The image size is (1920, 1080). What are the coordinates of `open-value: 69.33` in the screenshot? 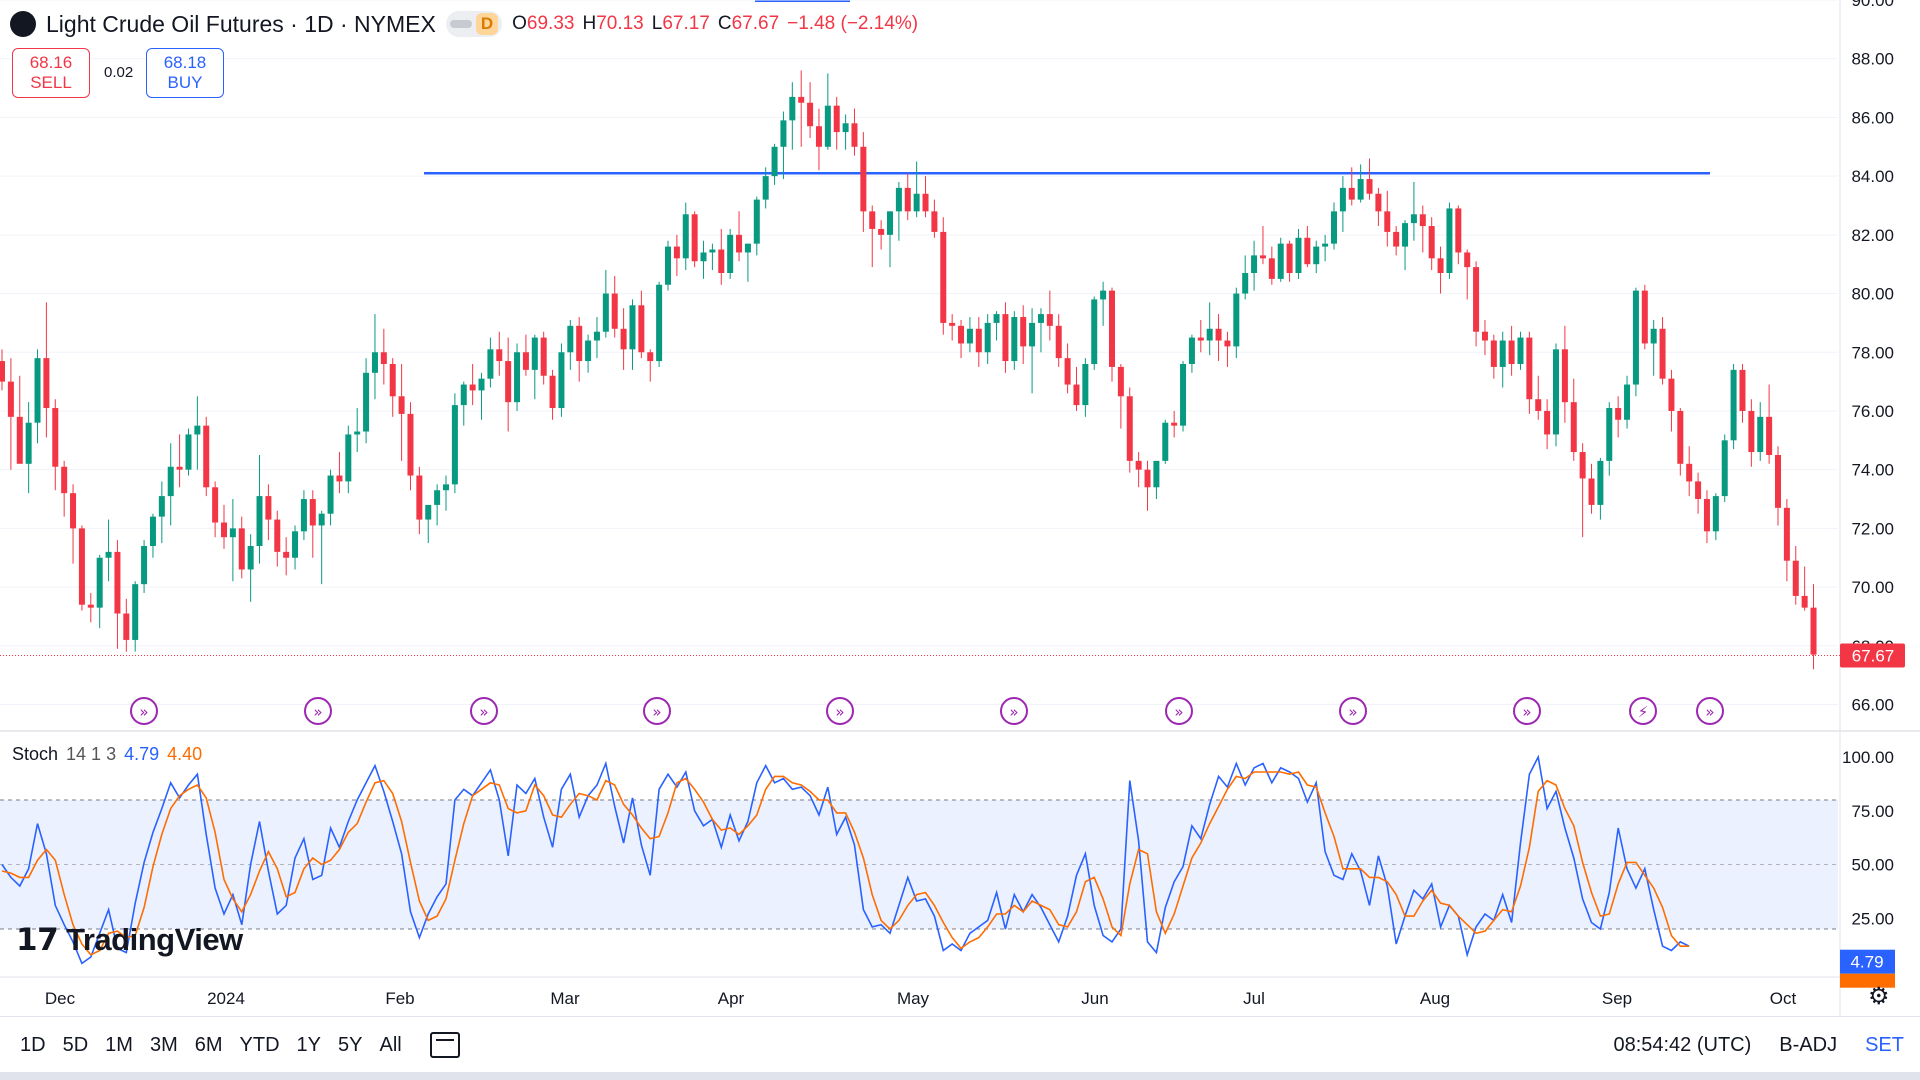 It's located at (550, 23).